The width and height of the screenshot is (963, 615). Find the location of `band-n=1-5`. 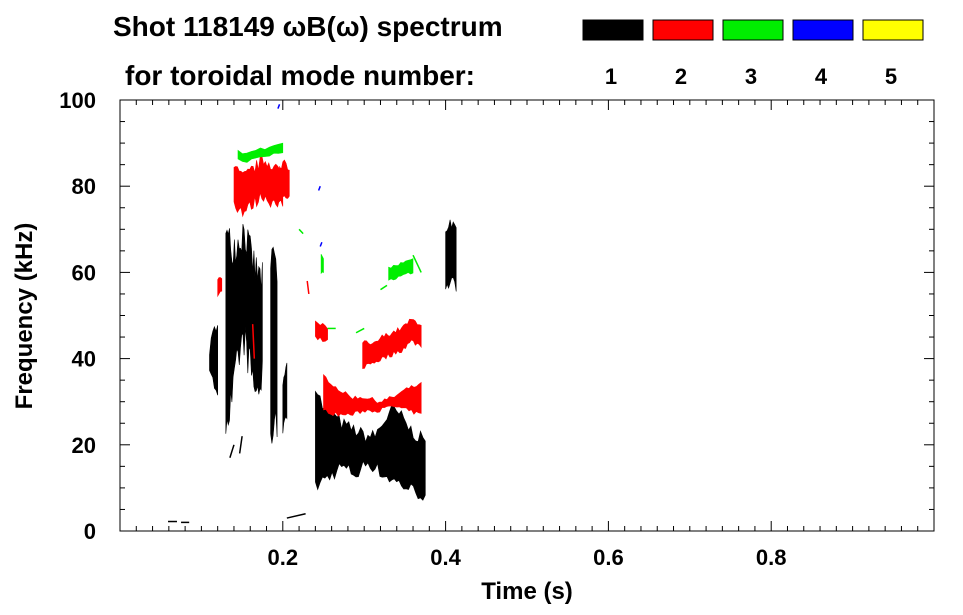

band-n=1-5 is located at coordinates (451, 255).